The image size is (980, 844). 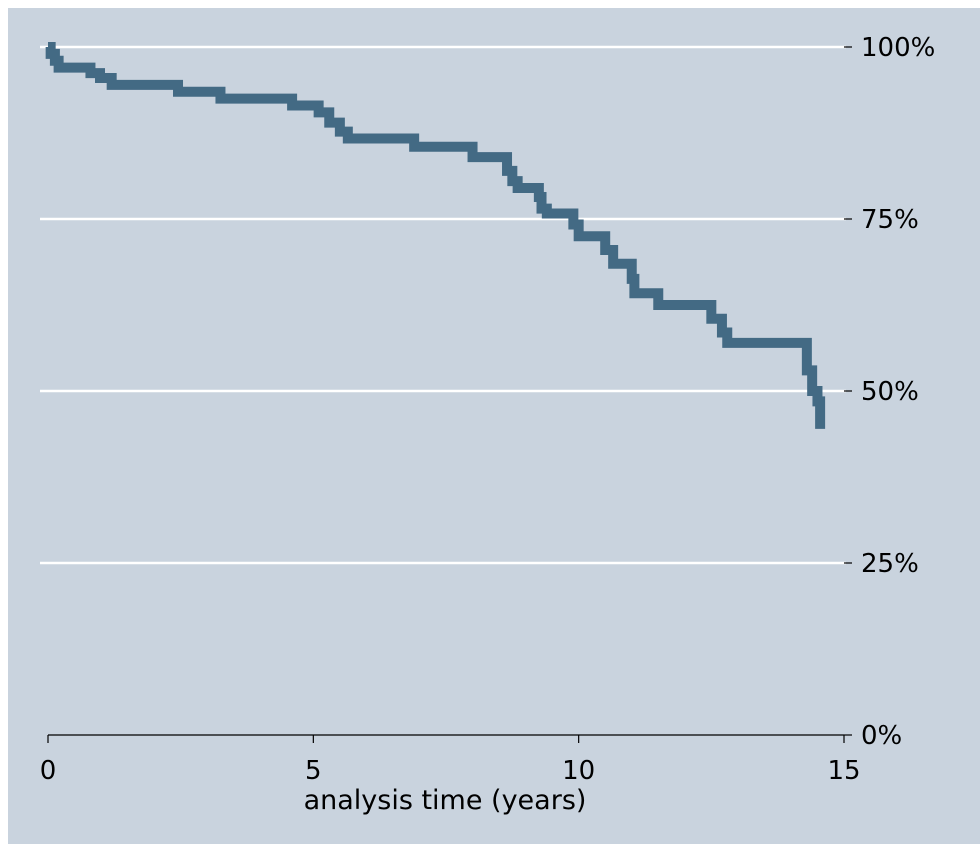 What do you see at coordinates (890, 220) in the screenshot?
I see `y-tick-label: 75%` at bounding box center [890, 220].